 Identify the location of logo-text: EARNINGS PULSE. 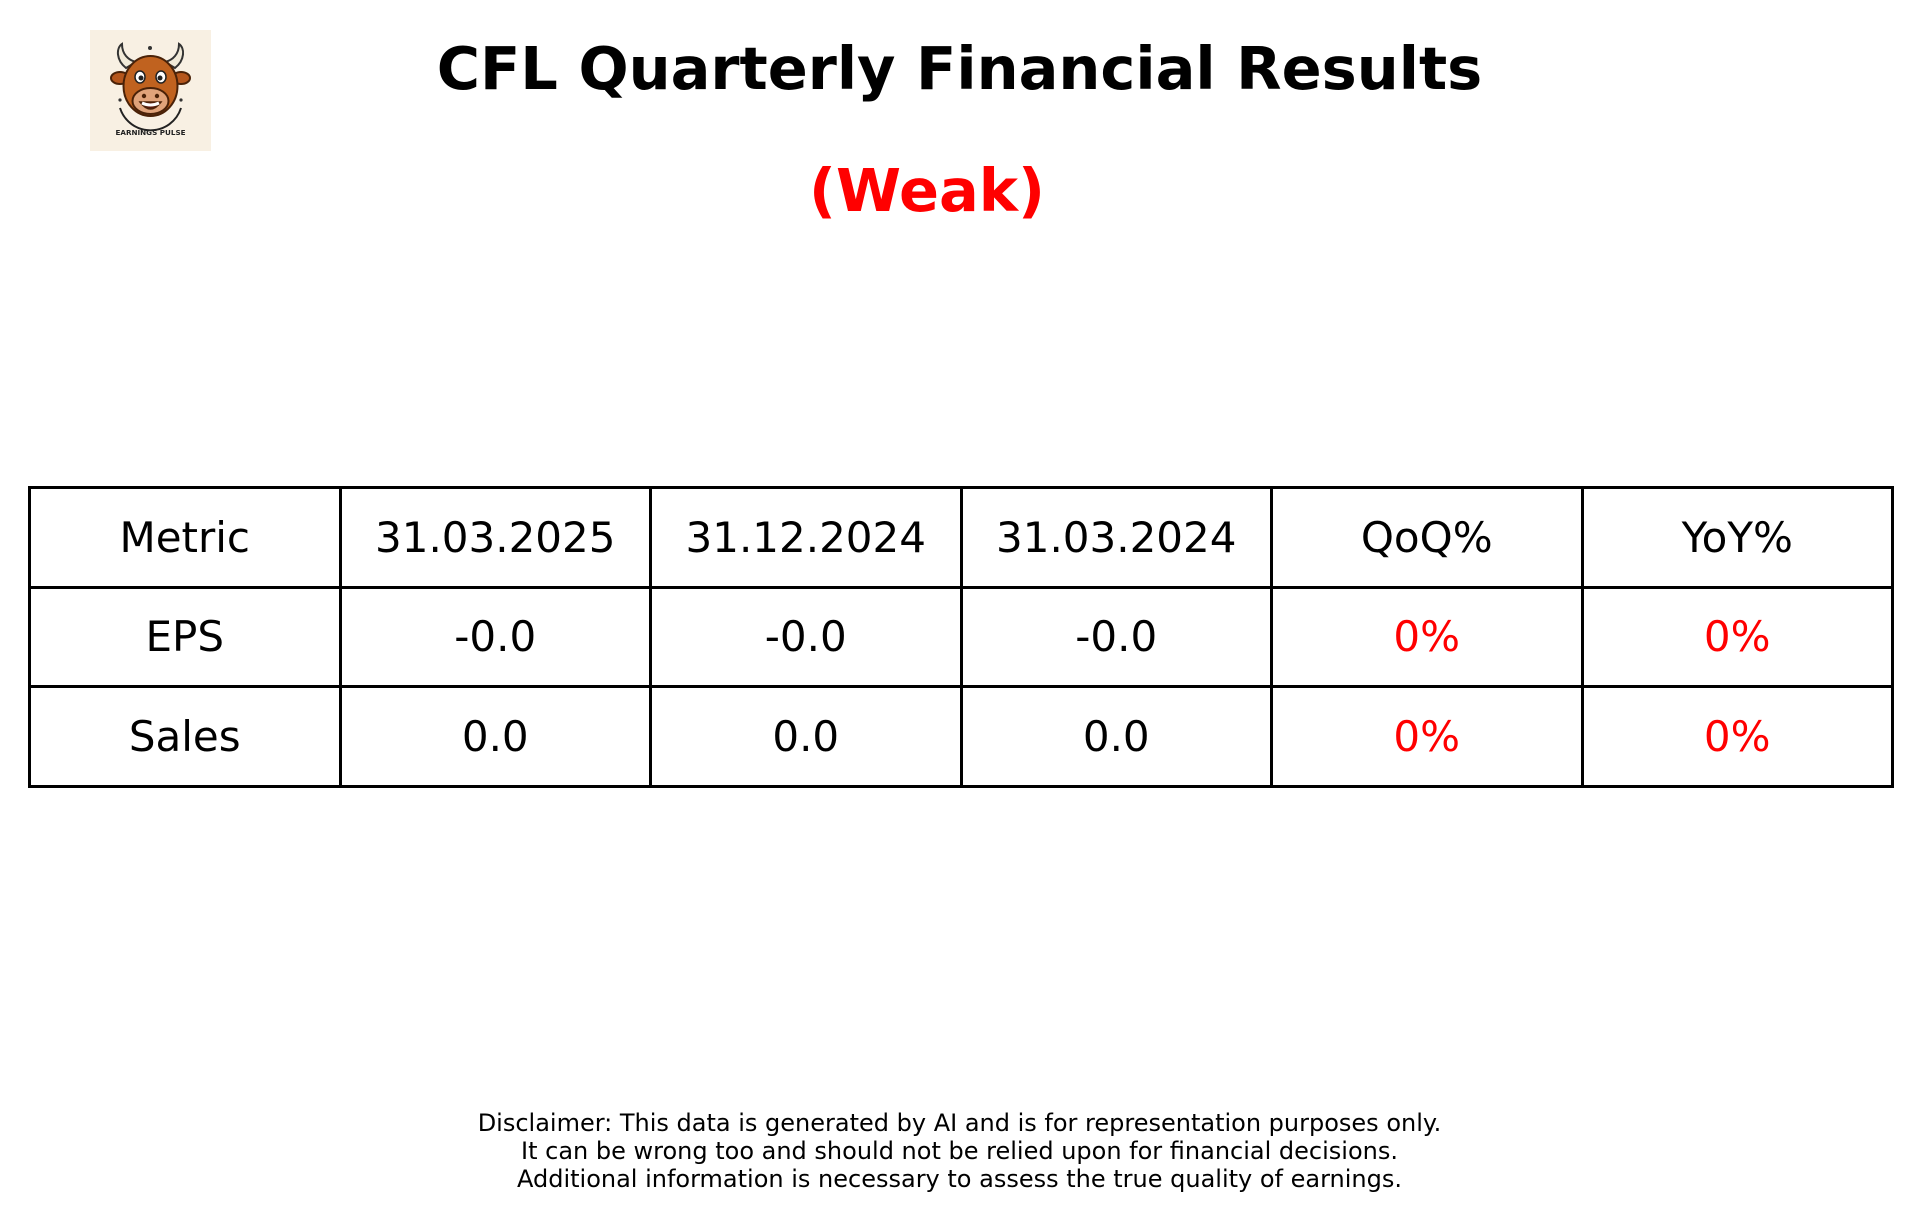
(150, 132).